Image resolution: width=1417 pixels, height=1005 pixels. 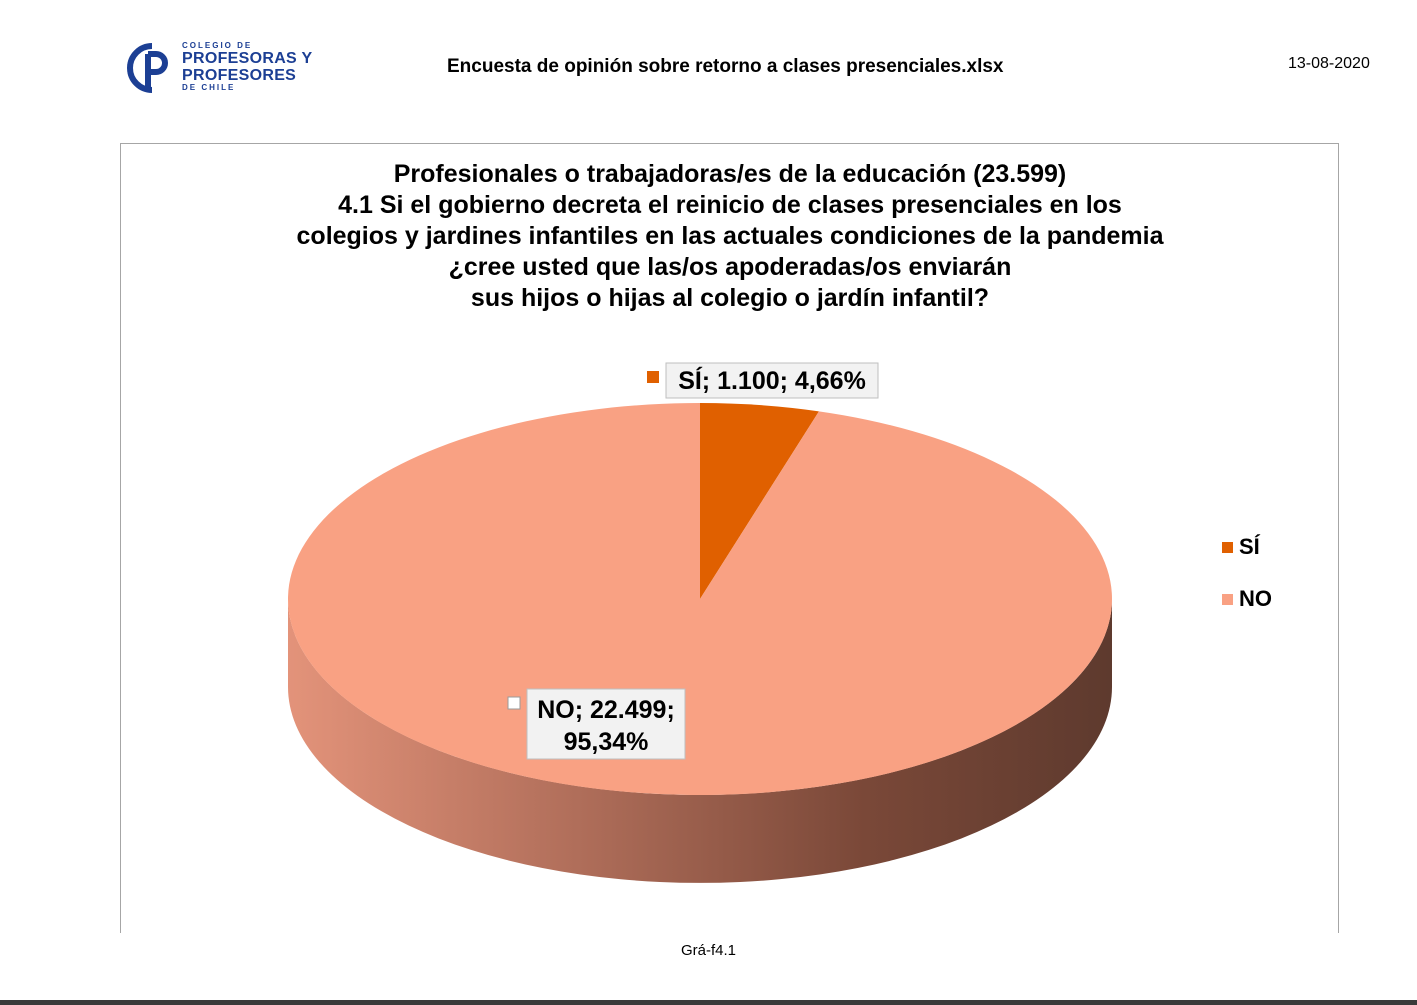 I want to click on logo-line-2: PROFESORAS Y, so click(x=247, y=58).